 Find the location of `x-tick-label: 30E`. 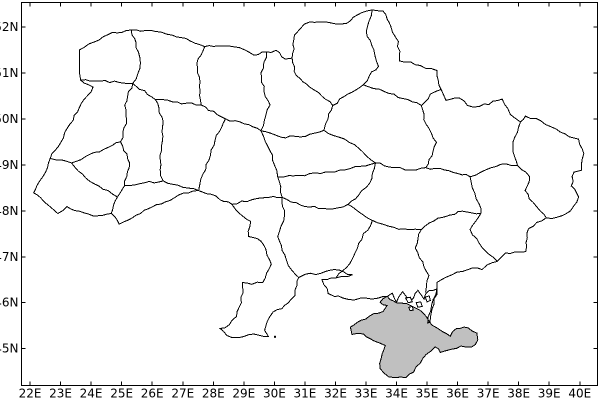

x-tick-label: 30E is located at coordinates (274, 393).